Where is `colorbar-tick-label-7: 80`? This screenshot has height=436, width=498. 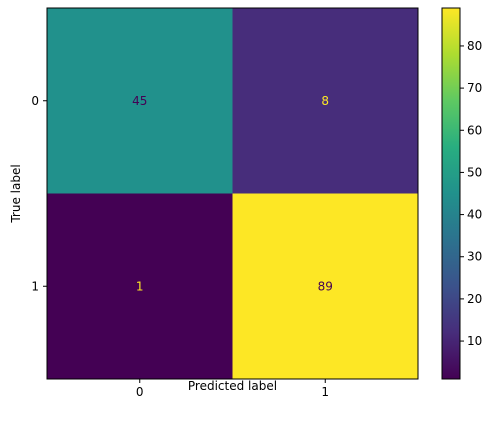
colorbar-tick-label-7: 80 is located at coordinates (474, 46).